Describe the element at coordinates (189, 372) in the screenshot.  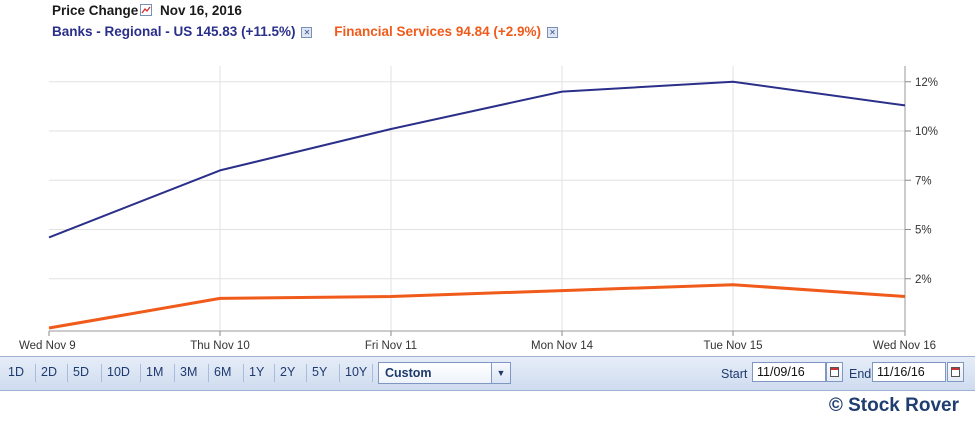
I see `range-button-3m: 3M` at that location.